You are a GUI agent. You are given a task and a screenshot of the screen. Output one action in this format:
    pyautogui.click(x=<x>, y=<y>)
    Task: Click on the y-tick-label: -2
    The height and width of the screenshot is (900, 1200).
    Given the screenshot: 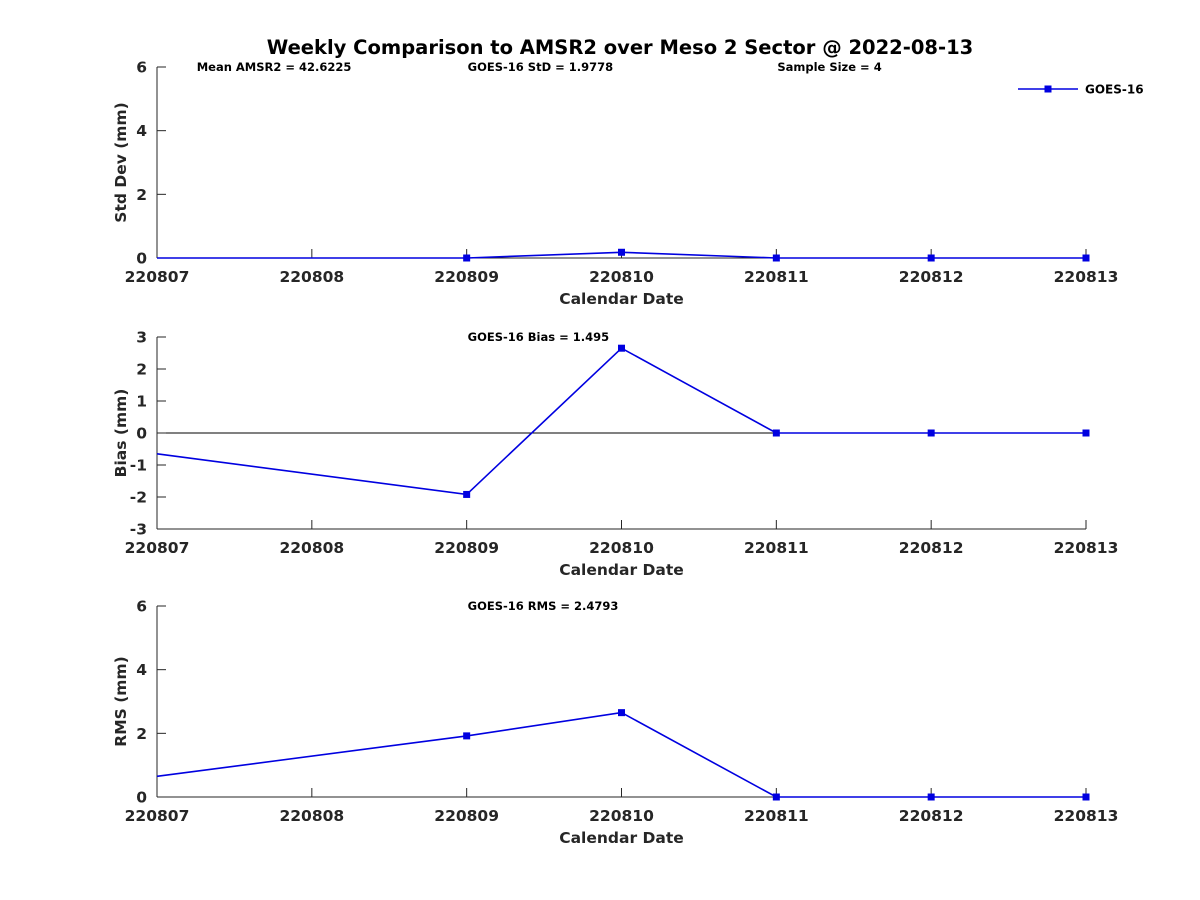 What is the action you would take?
    pyautogui.click(x=138, y=498)
    